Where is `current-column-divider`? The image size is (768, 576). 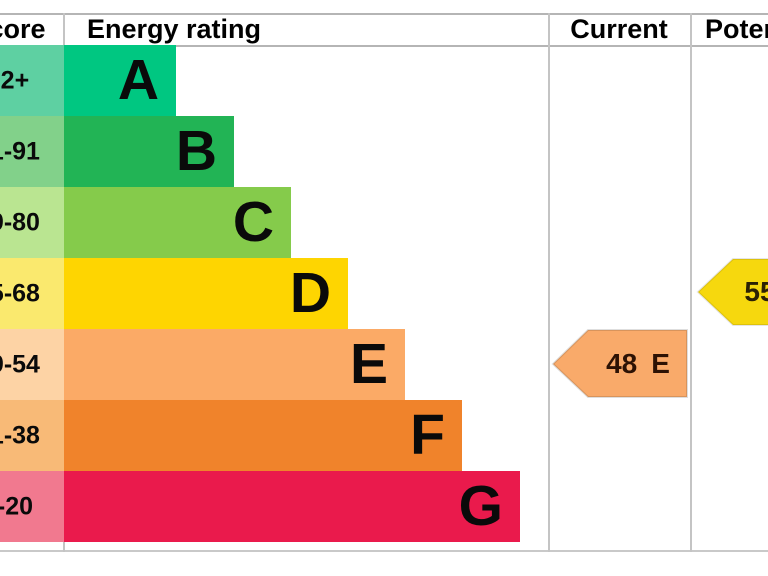
current-column-divider is located at coordinates (549, 282).